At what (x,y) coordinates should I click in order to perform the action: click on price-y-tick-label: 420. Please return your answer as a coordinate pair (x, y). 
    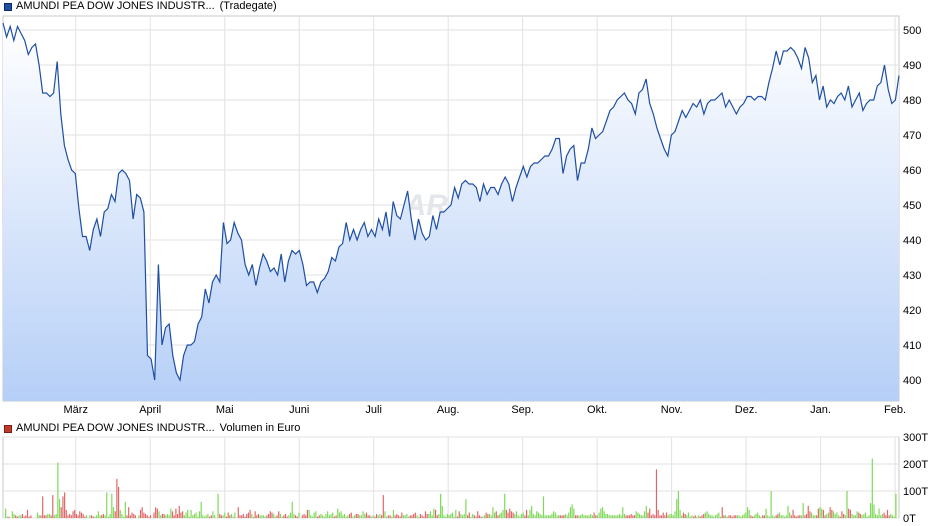
    Looking at the image, I should click on (912, 311).